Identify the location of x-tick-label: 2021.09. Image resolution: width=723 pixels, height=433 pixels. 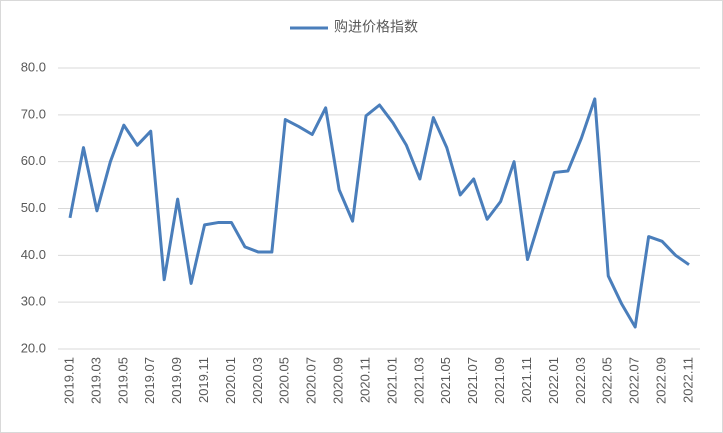
(499, 380).